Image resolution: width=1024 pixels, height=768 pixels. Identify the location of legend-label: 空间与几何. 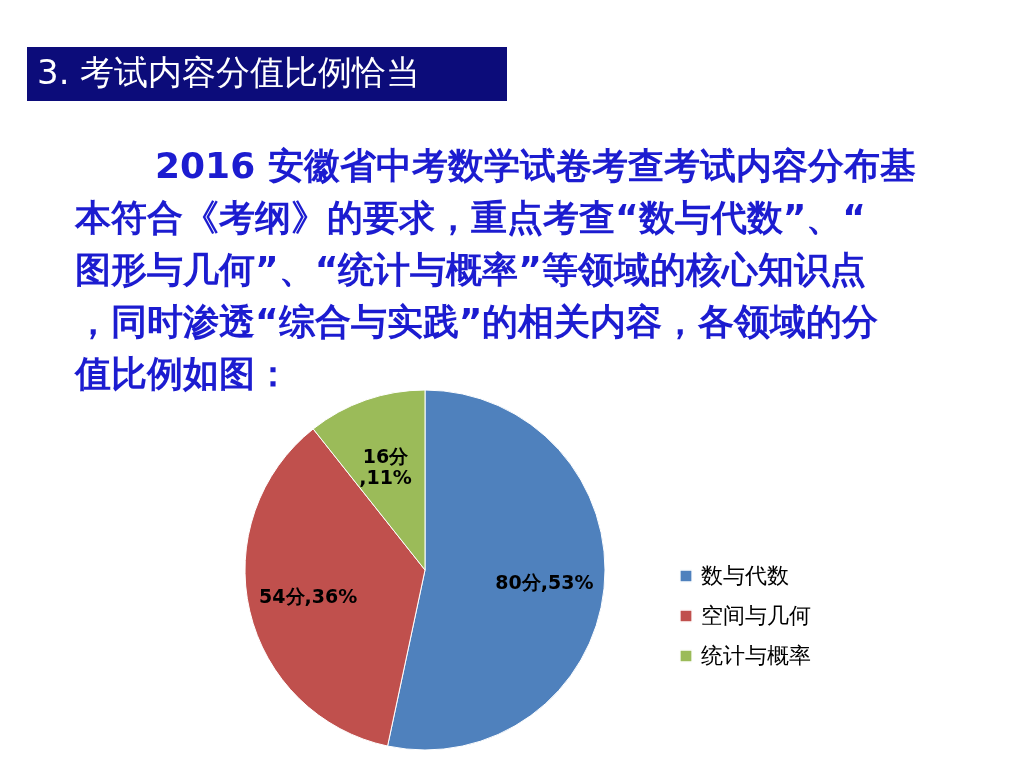
(756, 615).